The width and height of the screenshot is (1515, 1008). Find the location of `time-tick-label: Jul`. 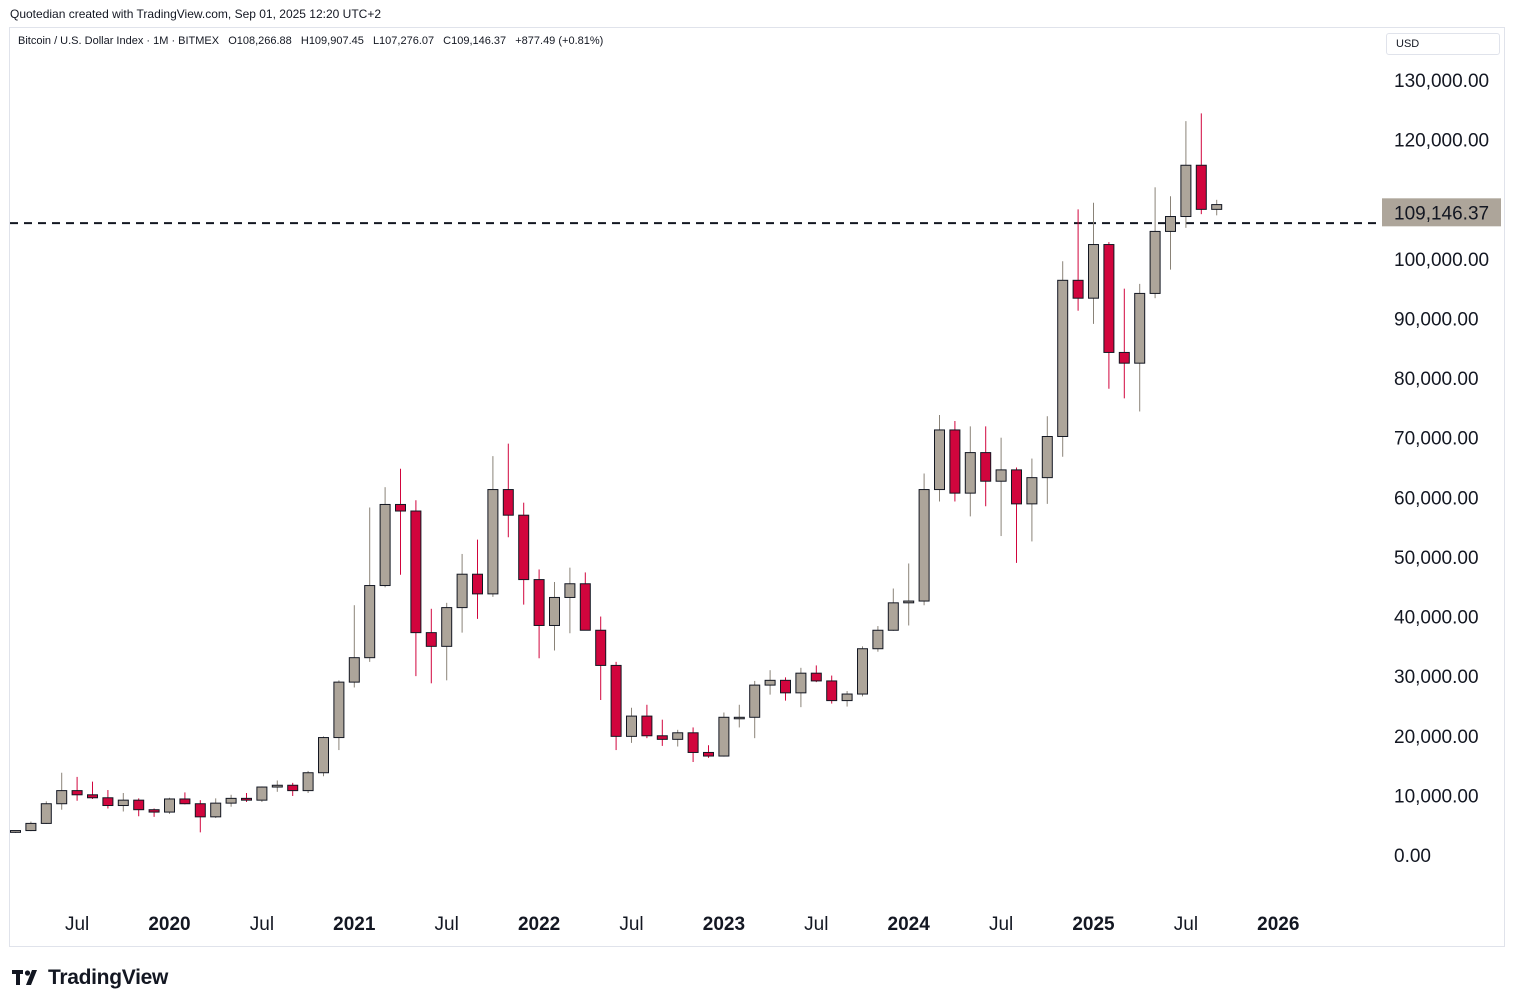

time-tick-label: Jul is located at coordinates (1186, 924).